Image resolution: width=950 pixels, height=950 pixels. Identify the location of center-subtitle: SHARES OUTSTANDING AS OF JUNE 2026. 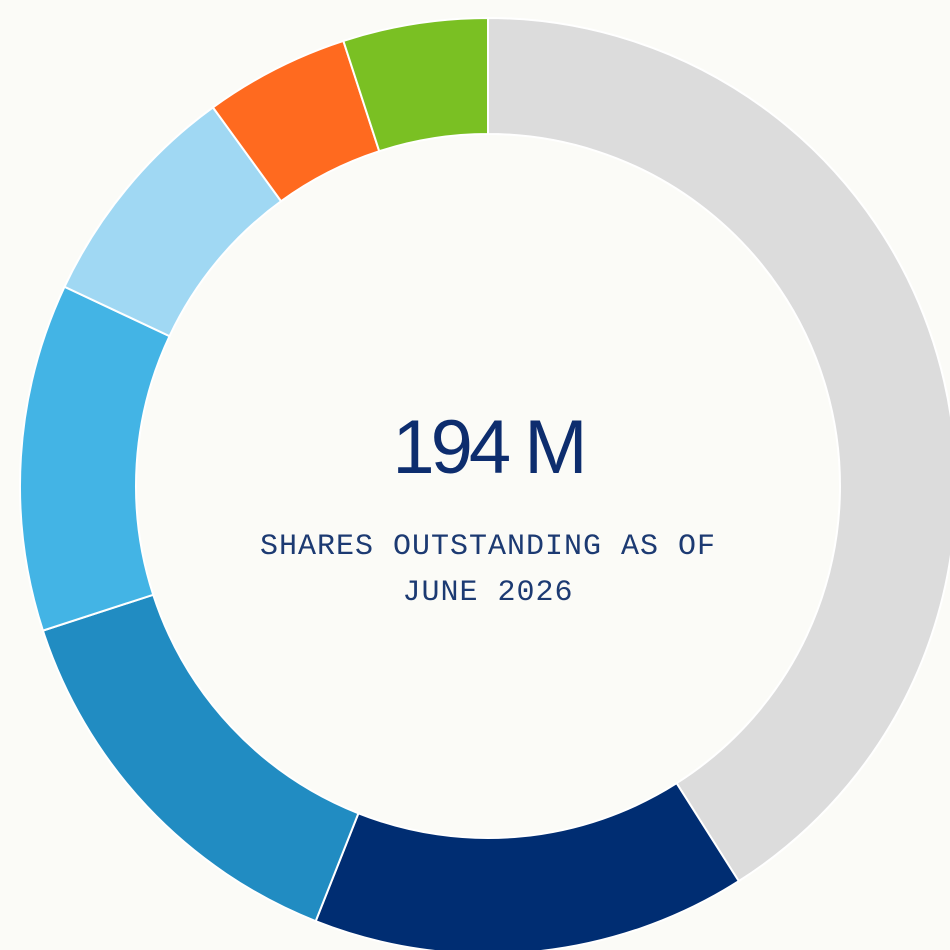
(488, 570).